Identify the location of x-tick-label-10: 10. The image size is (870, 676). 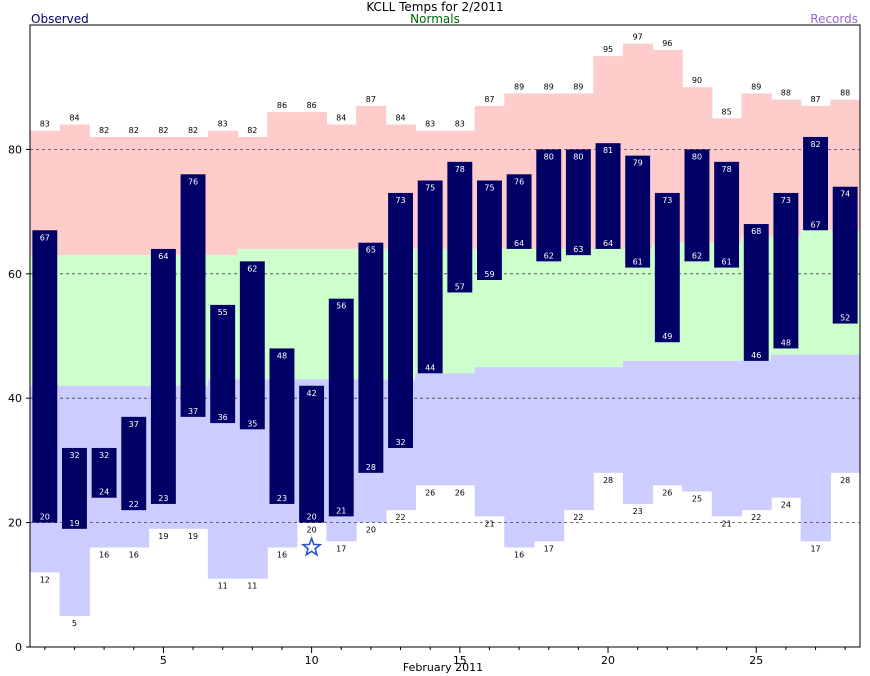
(312, 660).